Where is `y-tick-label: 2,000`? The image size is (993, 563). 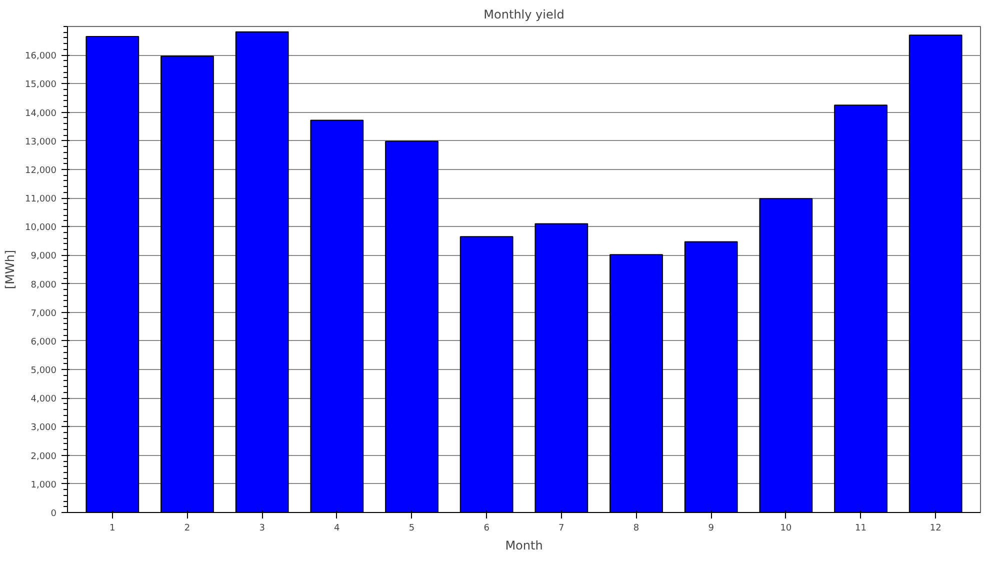
y-tick-label: 2,000 is located at coordinates (43, 457).